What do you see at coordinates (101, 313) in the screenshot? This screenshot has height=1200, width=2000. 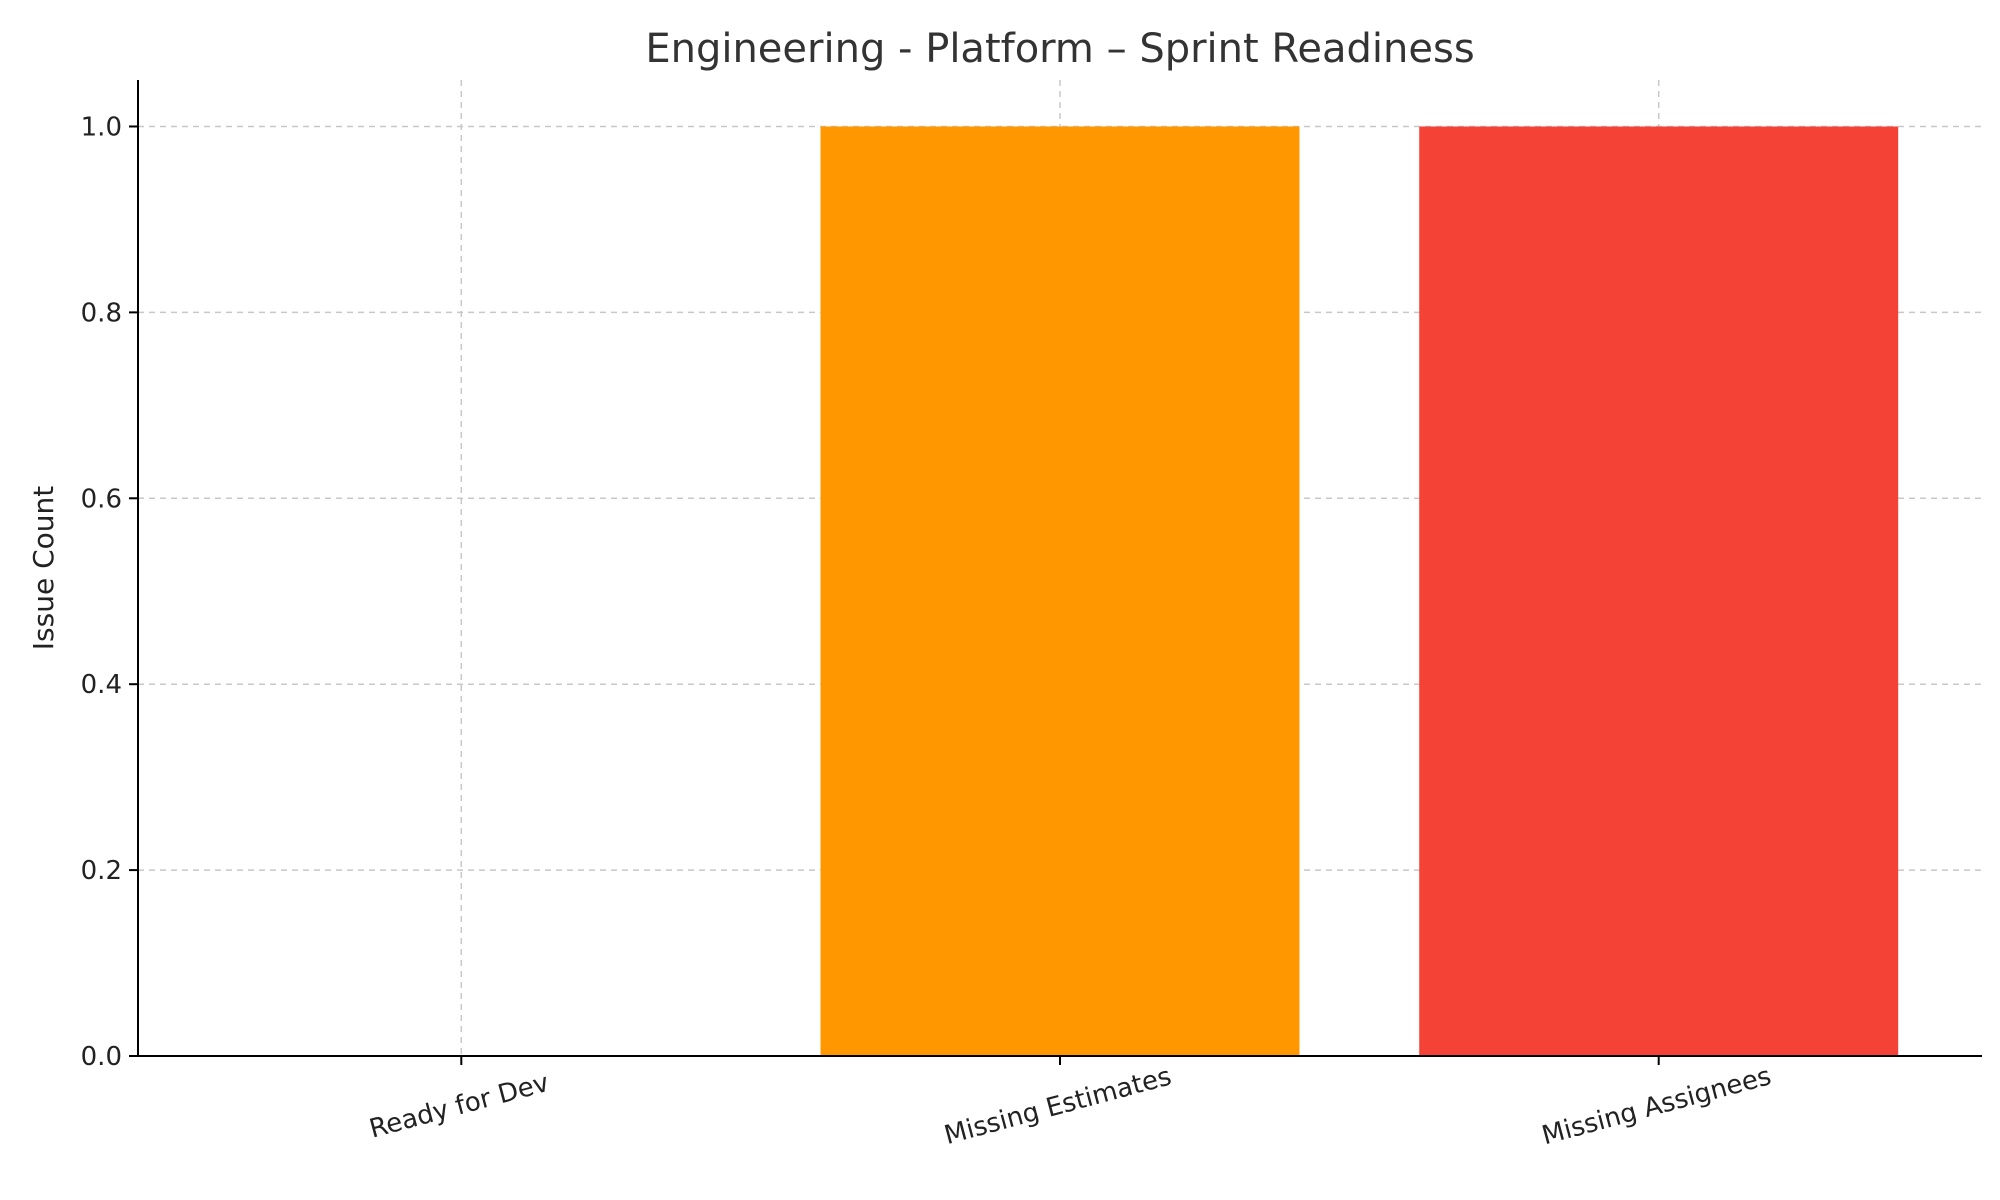 I see `y-tick-label: 0.8` at bounding box center [101, 313].